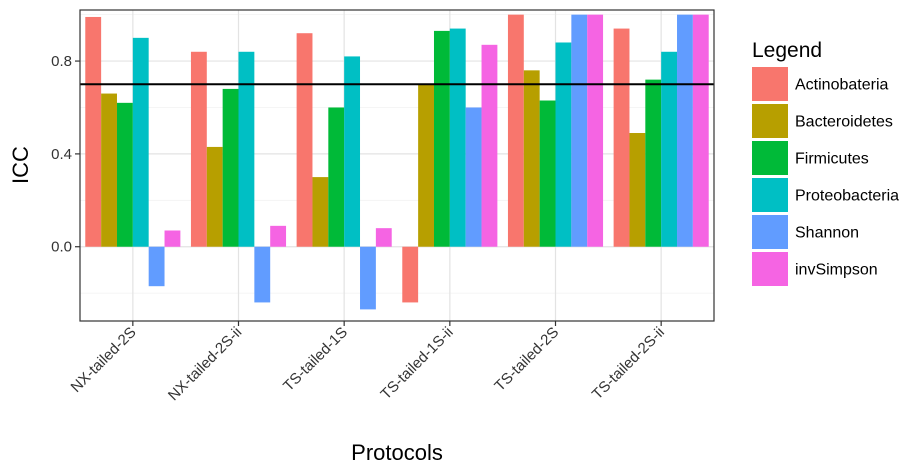 This screenshot has width=921, height=463. Describe the element at coordinates (473, 177) in the screenshot. I see `bar-shannon-ts-tailed-1s-ii` at that location.